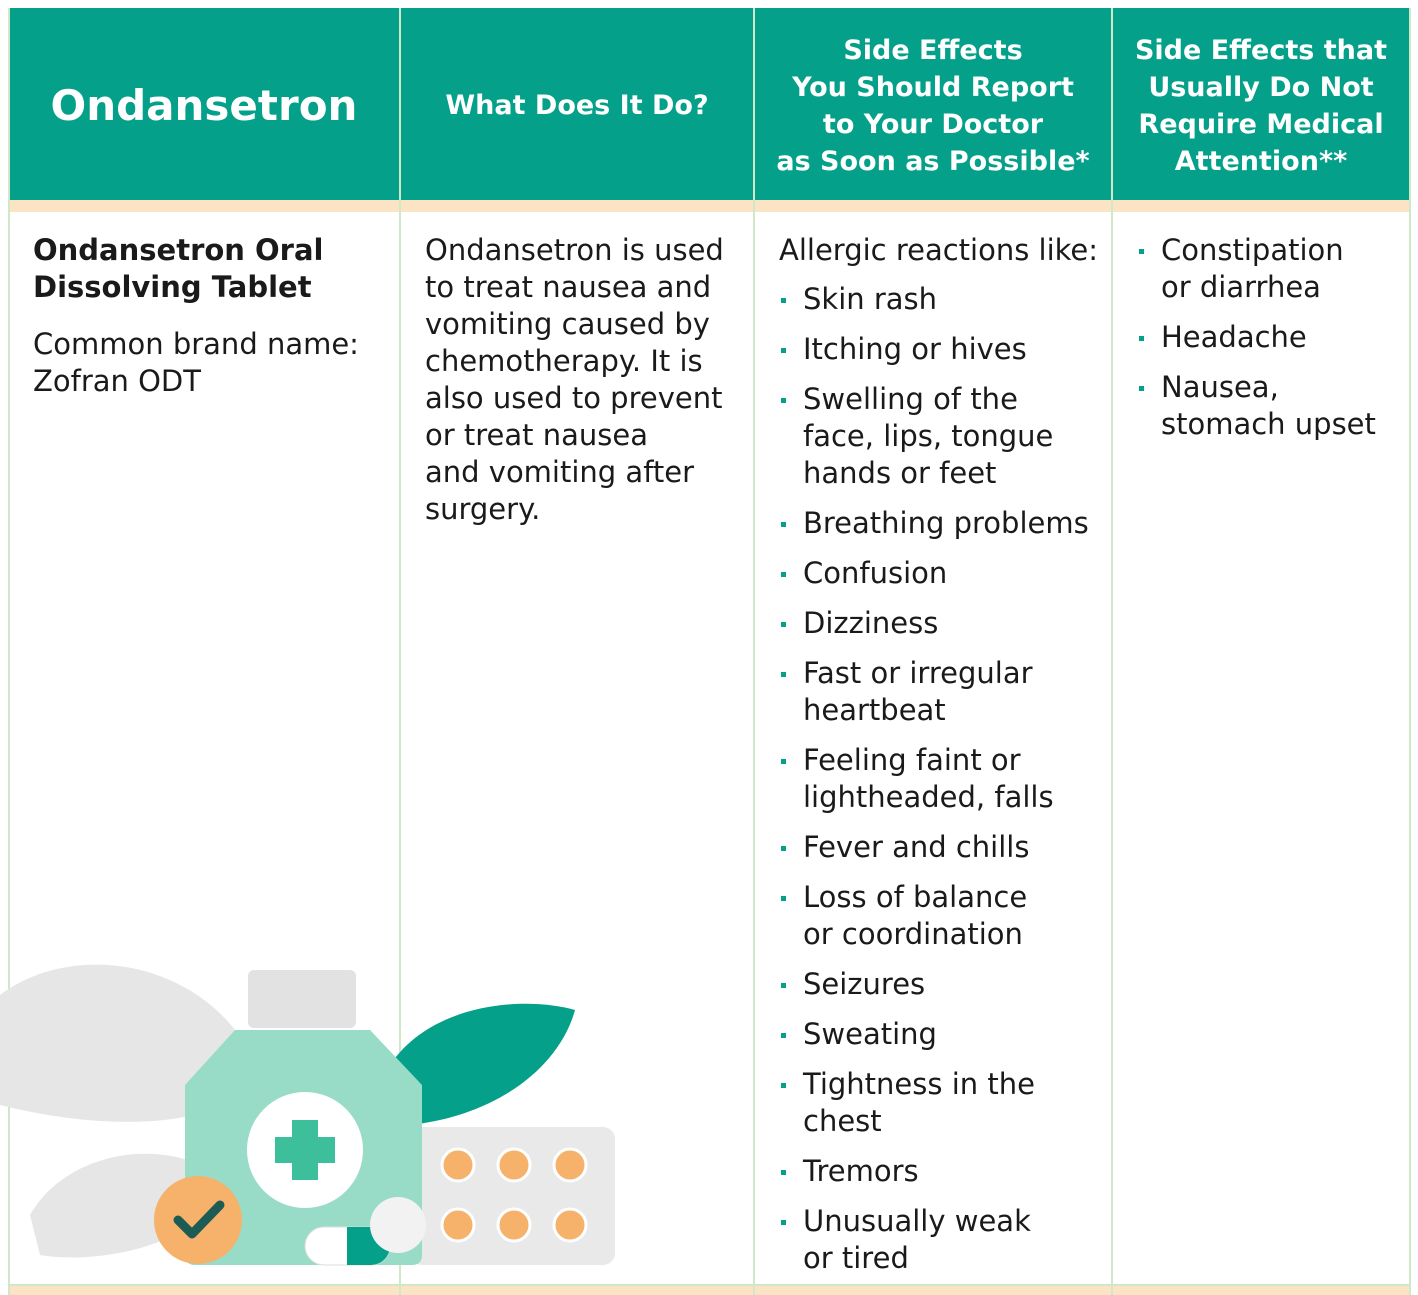 The image size is (1418, 1295). What do you see at coordinates (577, 105) in the screenshot?
I see `header-cell: What Does It Do?` at bounding box center [577, 105].